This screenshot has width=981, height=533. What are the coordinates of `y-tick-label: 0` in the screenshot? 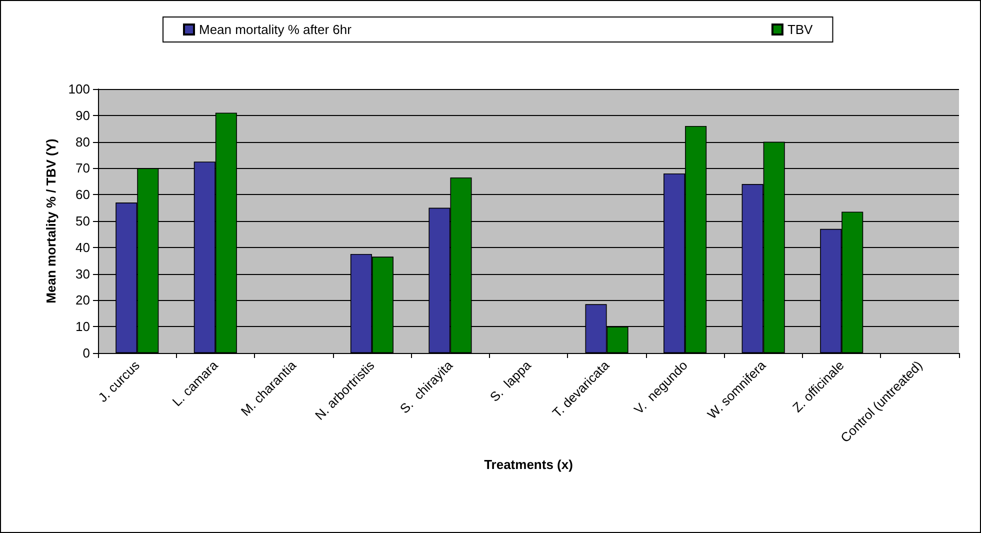 It's located at (86, 353).